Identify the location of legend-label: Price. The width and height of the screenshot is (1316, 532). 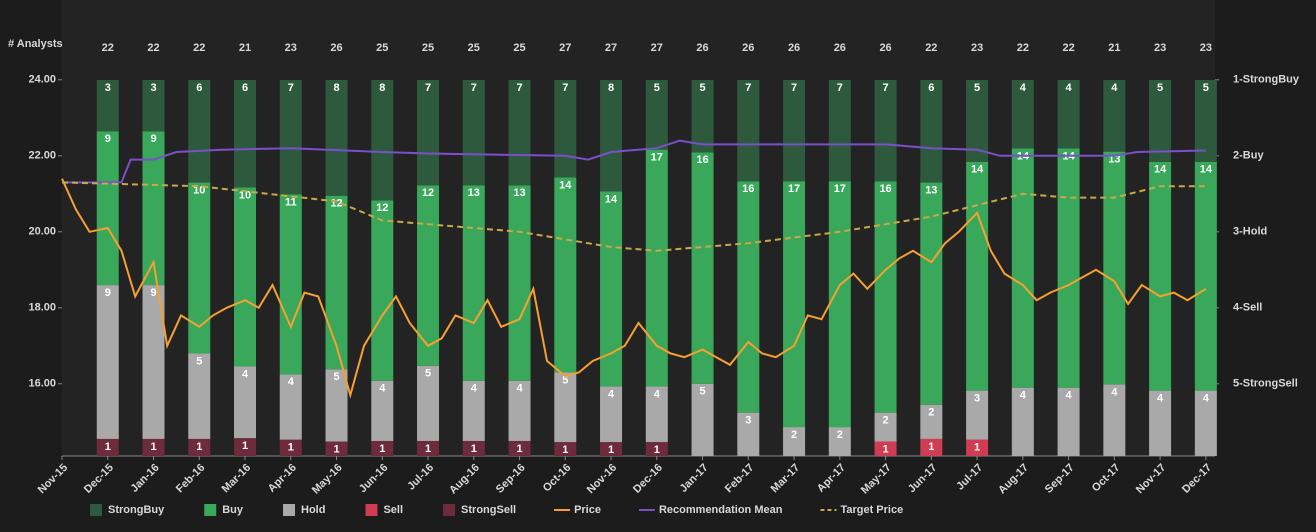
(587, 510).